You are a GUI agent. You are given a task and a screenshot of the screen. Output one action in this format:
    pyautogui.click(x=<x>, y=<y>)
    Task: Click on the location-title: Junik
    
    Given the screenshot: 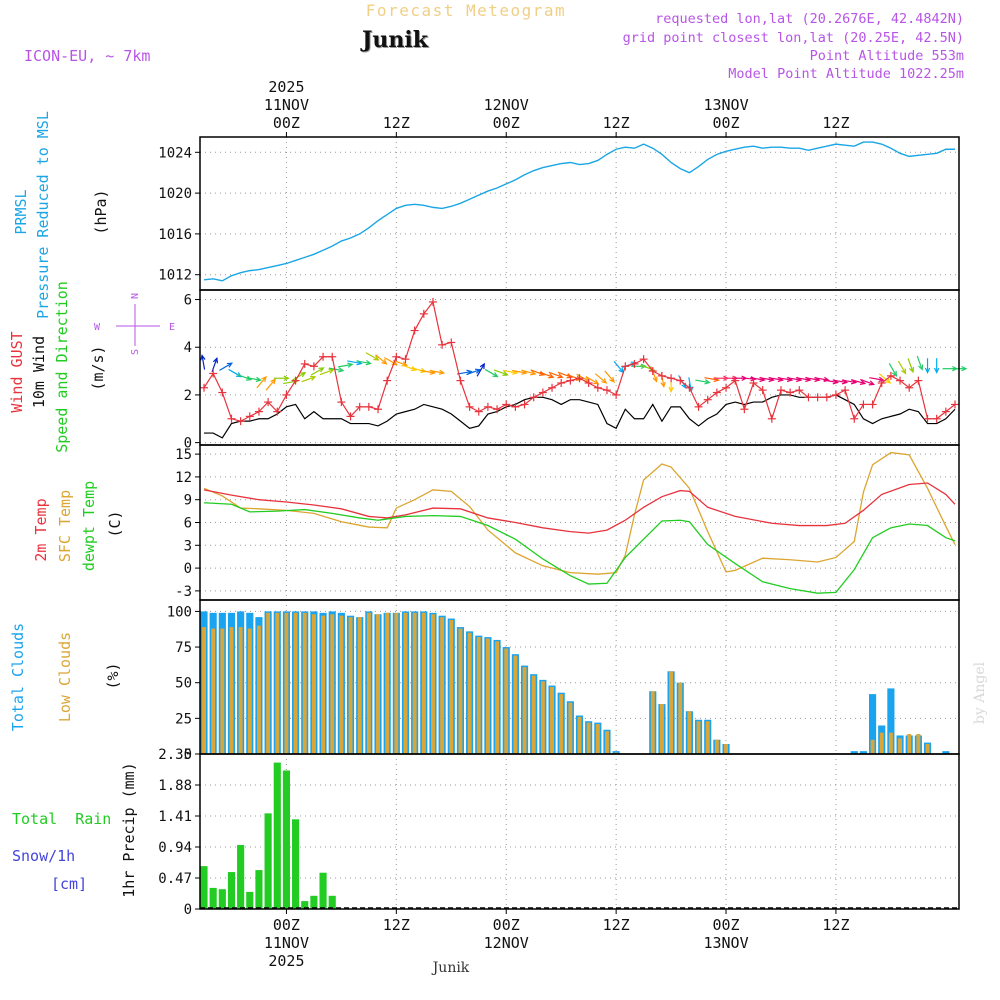 What is the action you would take?
    pyautogui.click(x=394, y=40)
    